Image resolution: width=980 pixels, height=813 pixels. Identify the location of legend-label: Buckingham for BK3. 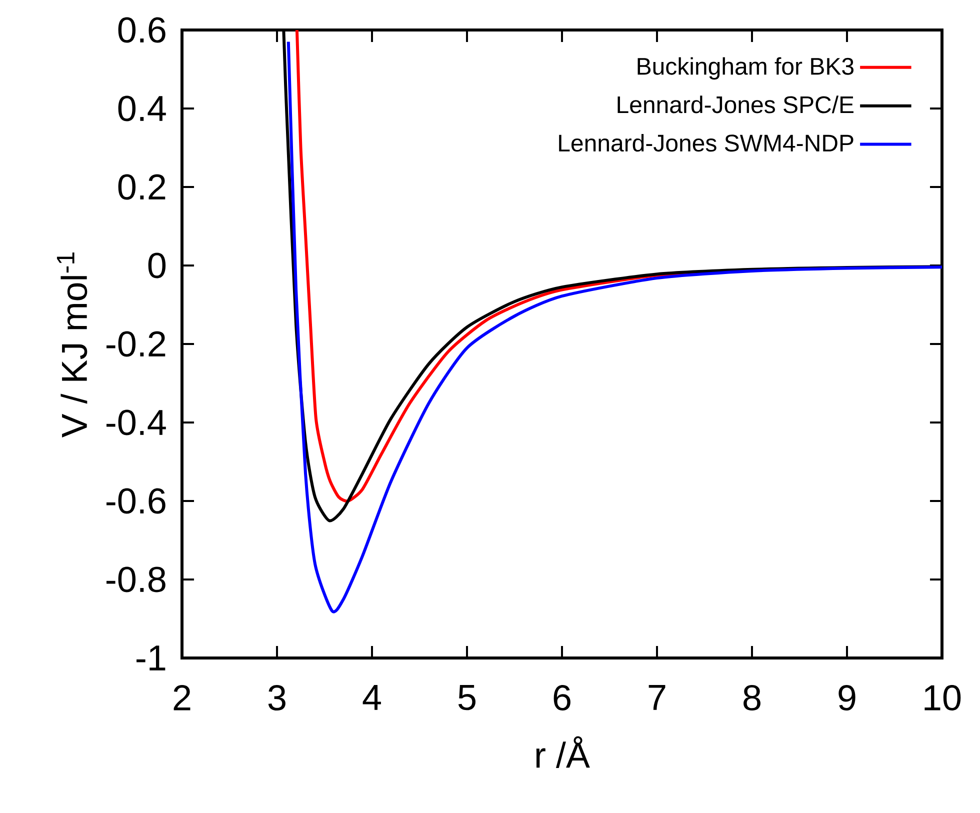
(746, 68).